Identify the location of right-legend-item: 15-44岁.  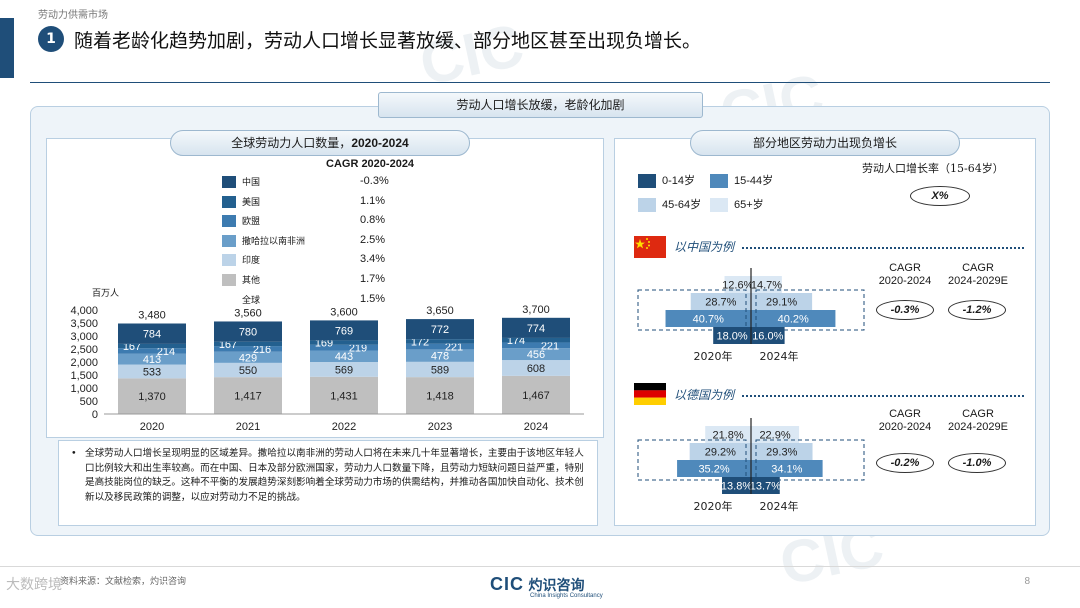
(741, 180).